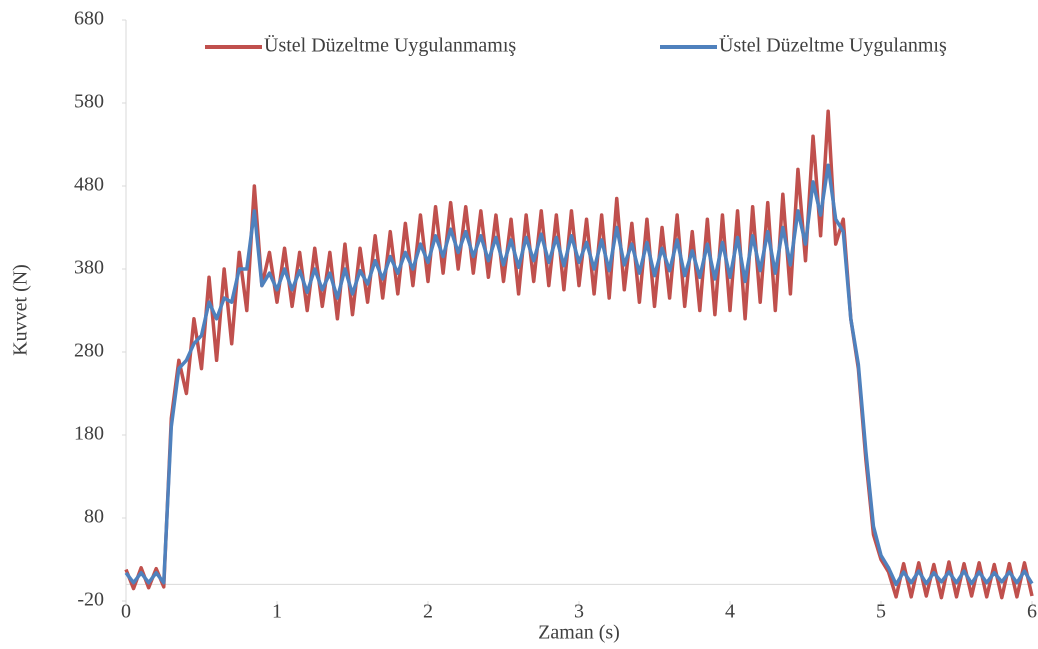 Image resolution: width=1038 pixels, height=649 pixels. Describe the element at coordinates (1032, 612) in the screenshot. I see `x-tick-label: 6` at that location.